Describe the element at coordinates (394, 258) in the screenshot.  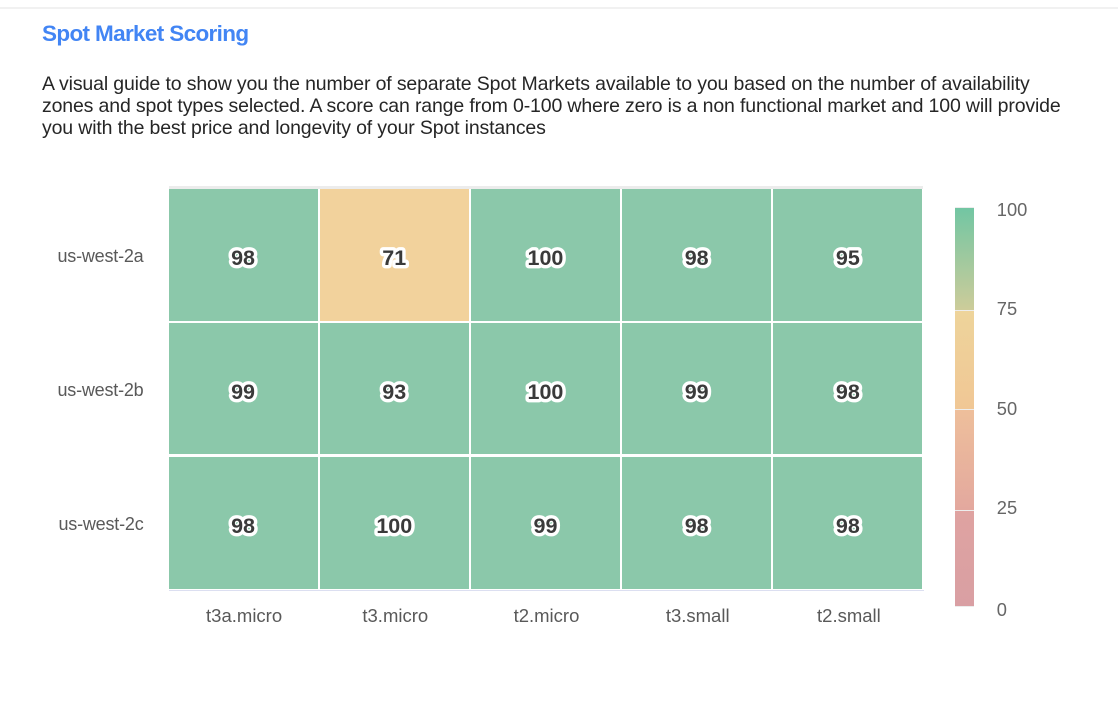
I see `svg-text: 71` at that location.